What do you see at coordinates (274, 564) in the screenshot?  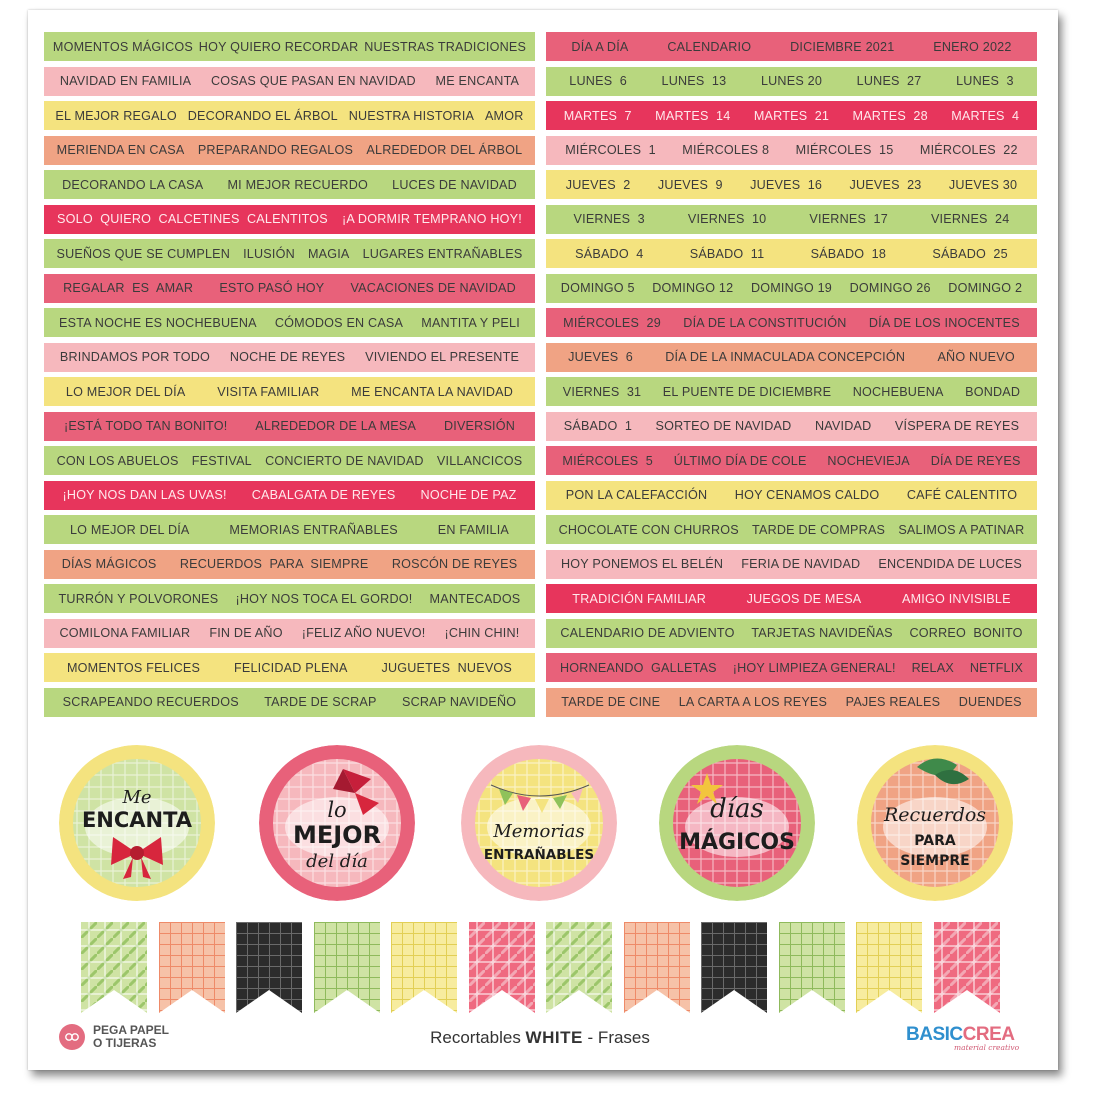 I see `phrase-label: RECUERDOS PARA SIEMPRE` at bounding box center [274, 564].